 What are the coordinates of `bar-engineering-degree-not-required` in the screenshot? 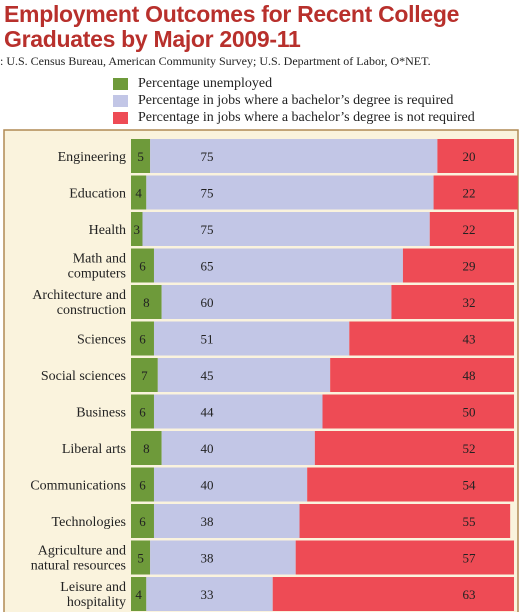 It's located at (475, 156).